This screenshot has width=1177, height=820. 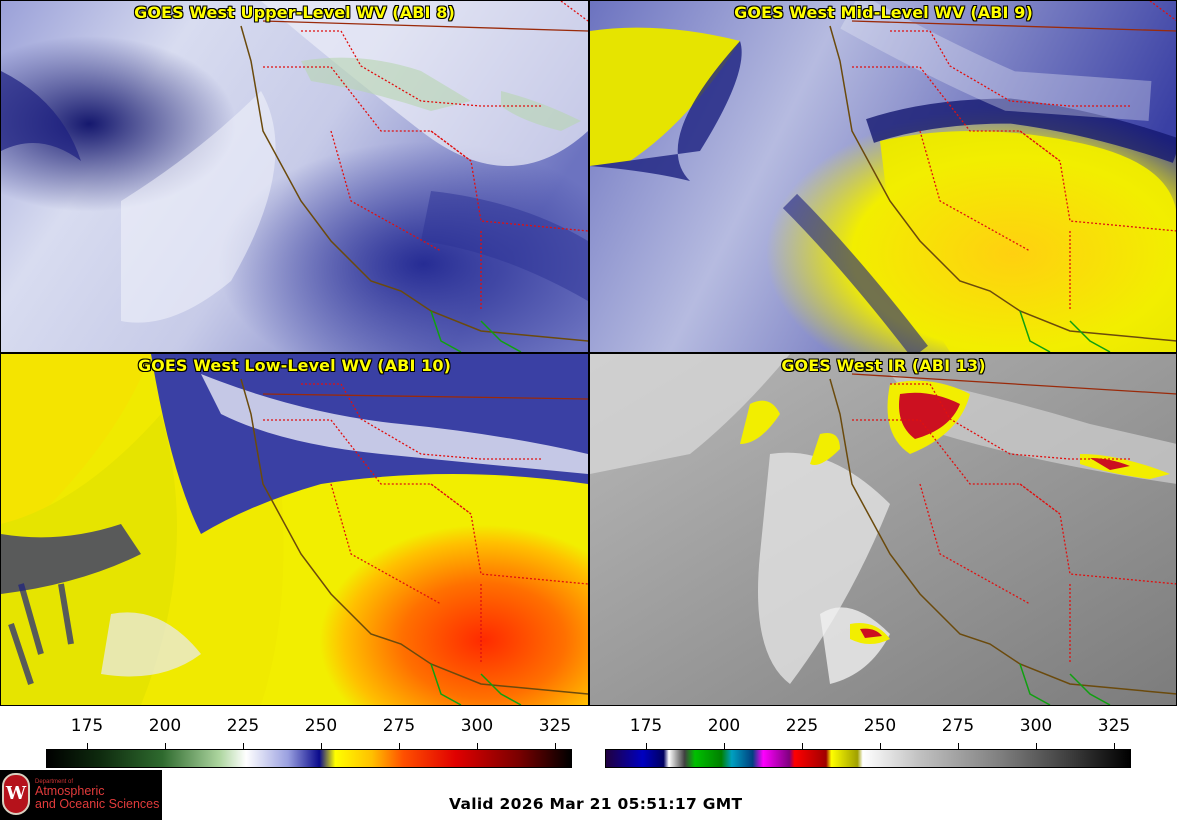 What do you see at coordinates (596, 804) in the screenshot?
I see `valid-time: Valid 2026 Mar 21 05:51:17 GMT` at bounding box center [596, 804].